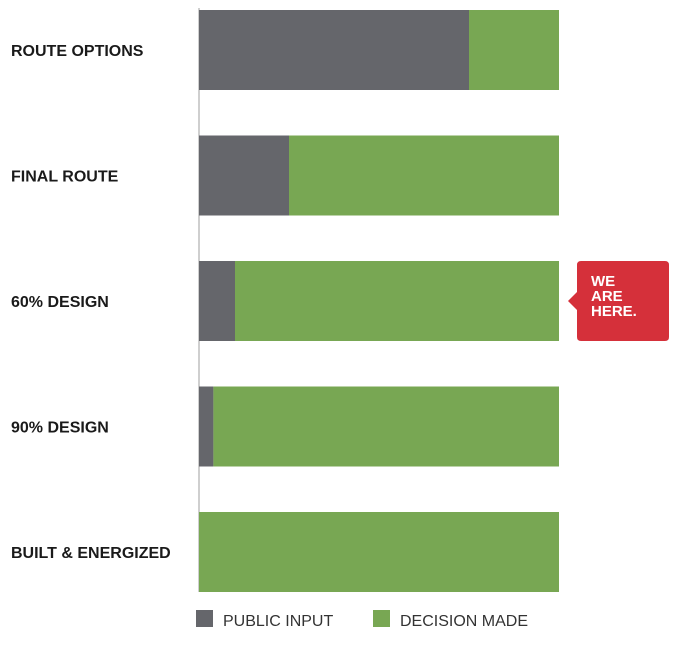 The width and height of the screenshot is (674, 645). What do you see at coordinates (244, 175) in the screenshot?
I see `bar-final-route-public-input` at bounding box center [244, 175].